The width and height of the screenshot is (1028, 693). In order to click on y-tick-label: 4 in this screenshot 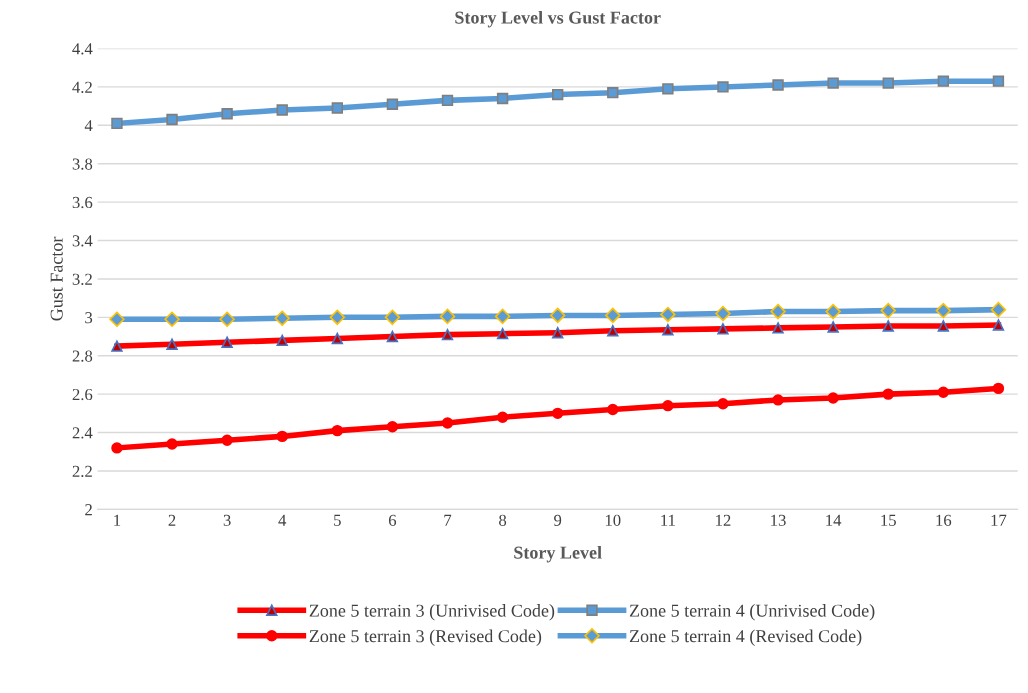, I will do `click(88, 126)`.